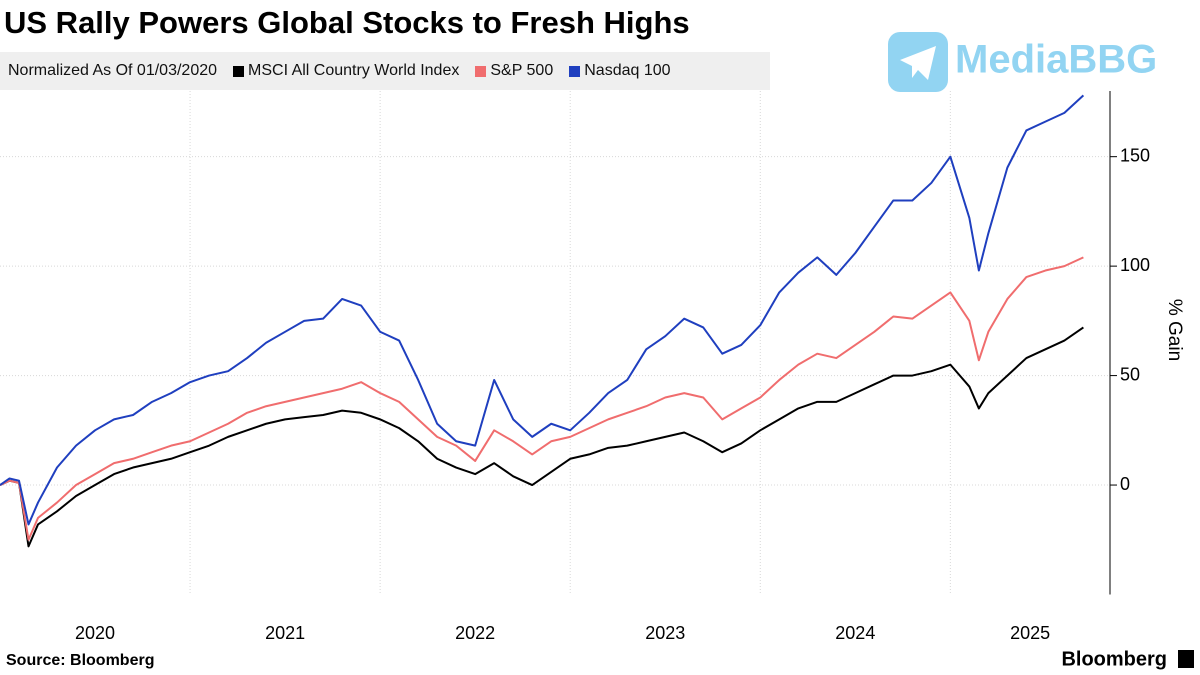 This screenshot has width=1200, height=675. Describe the element at coordinates (1186, 659) in the screenshot. I see `brand-icon` at that location.